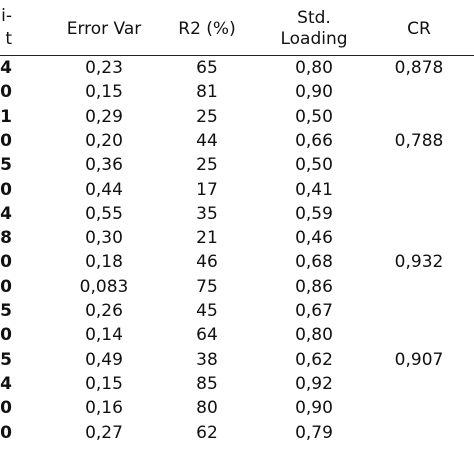 This screenshot has width=474, height=474. What do you see at coordinates (104, 165) in the screenshot?
I see `error-var-cell: 0,36` at bounding box center [104, 165].